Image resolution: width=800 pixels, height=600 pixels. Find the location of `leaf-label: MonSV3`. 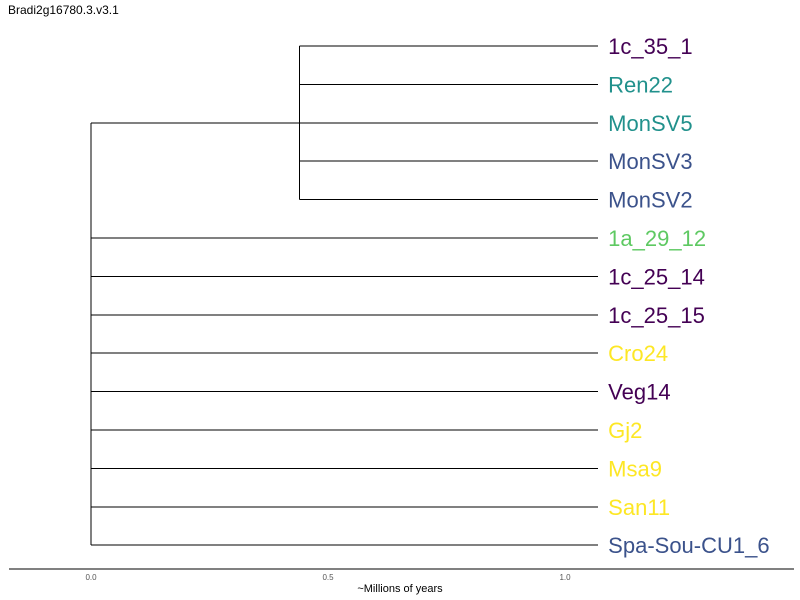

leaf-label: MonSV3 is located at coordinates (650, 161).